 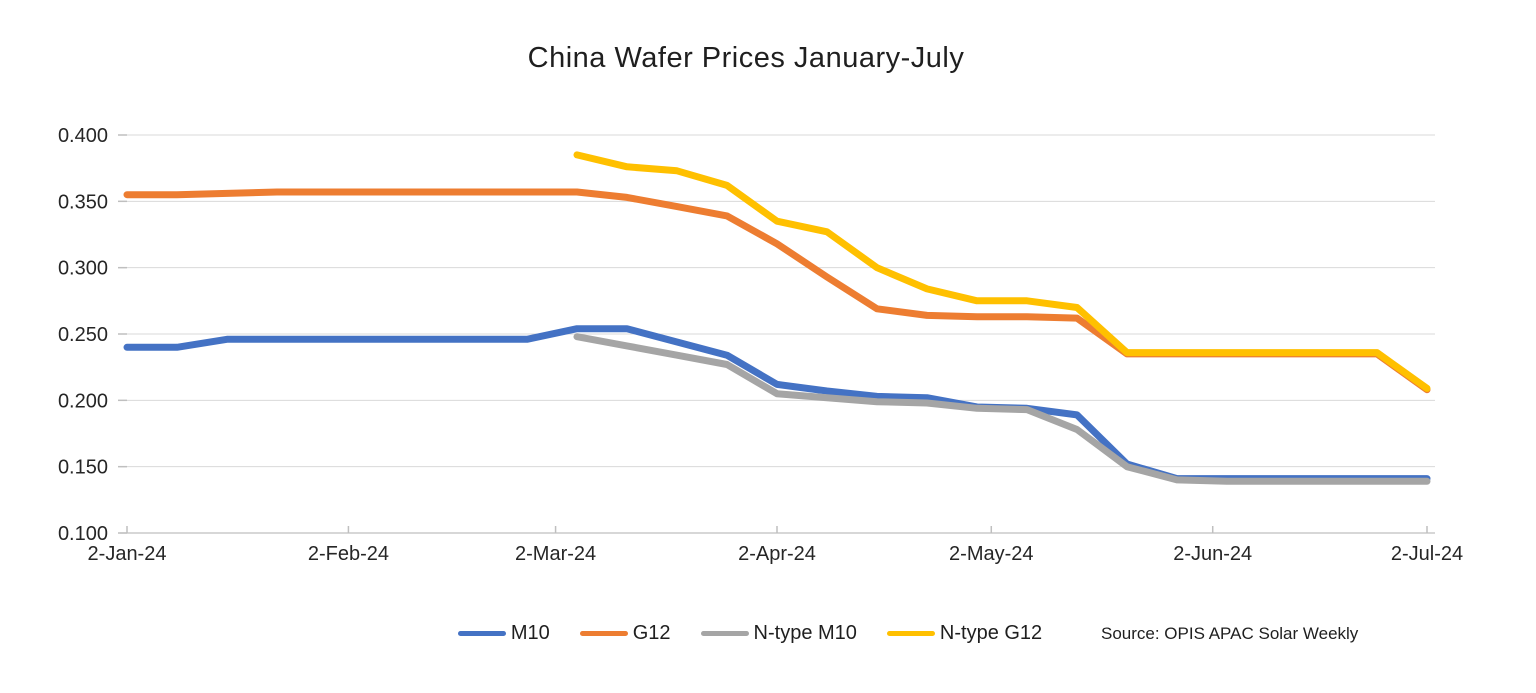 What do you see at coordinates (83, 269) in the screenshot?
I see `y-tick-label: 0.300` at bounding box center [83, 269].